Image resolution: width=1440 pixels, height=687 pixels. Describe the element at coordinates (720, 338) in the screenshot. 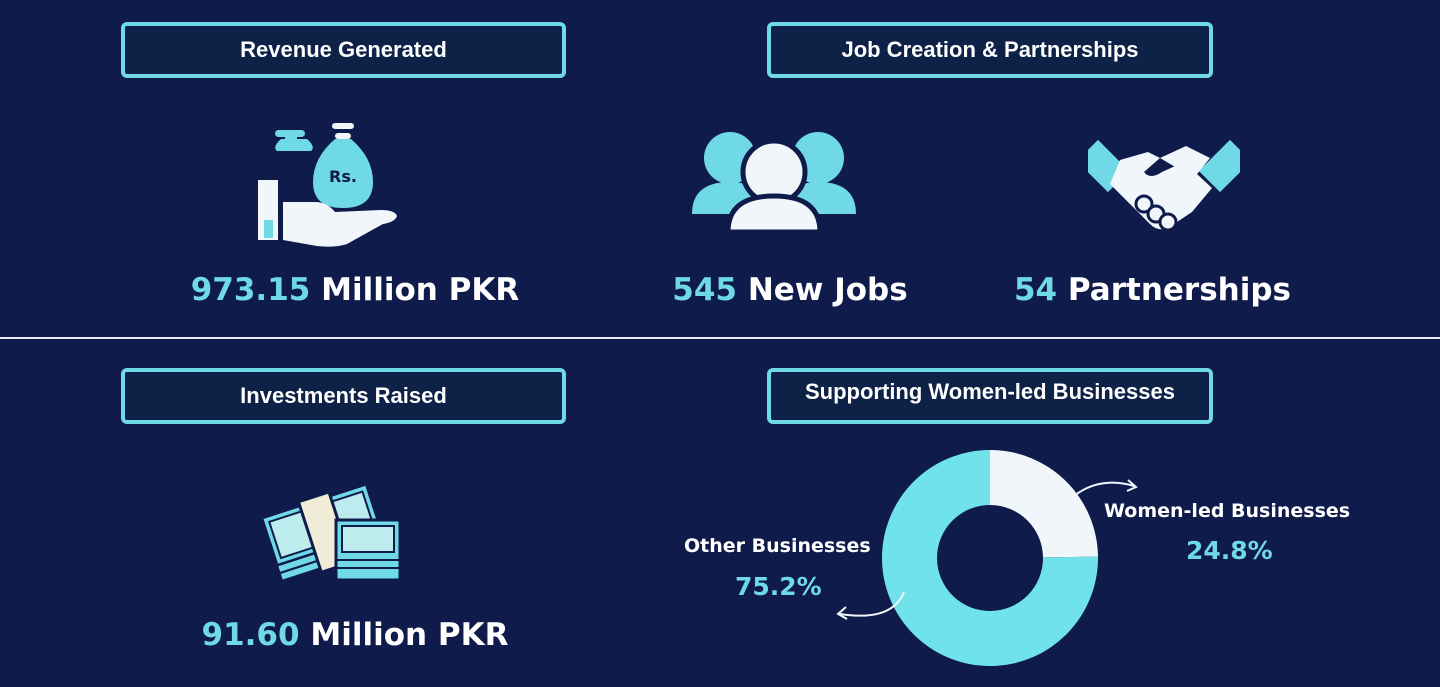

I see `section-divider` at that location.